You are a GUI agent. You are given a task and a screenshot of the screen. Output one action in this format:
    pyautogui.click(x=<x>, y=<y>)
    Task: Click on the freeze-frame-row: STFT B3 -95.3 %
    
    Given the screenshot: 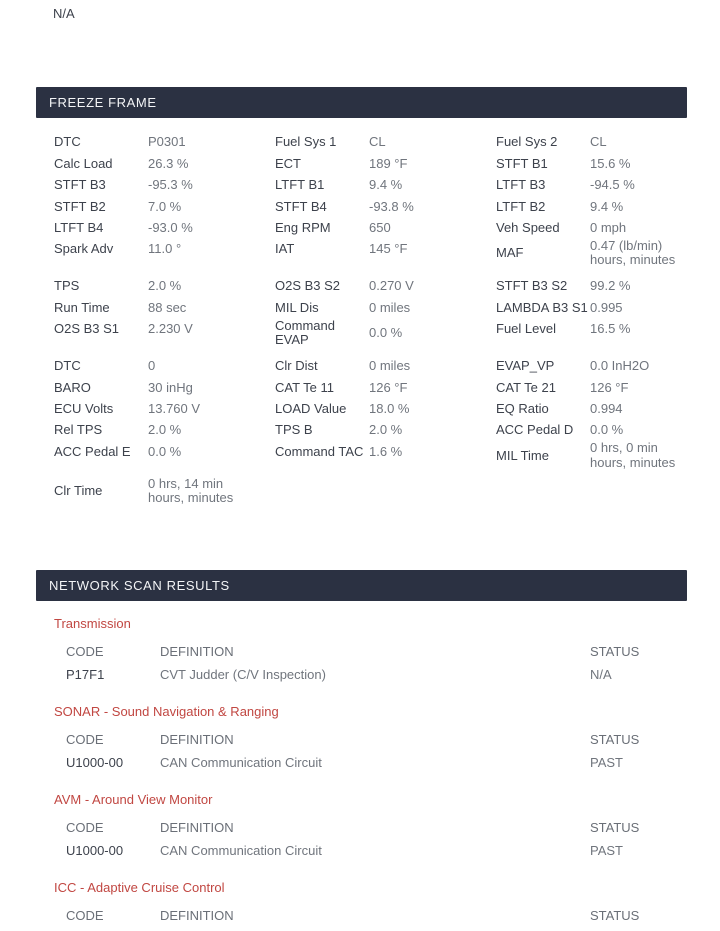 What is the action you would take?
    pyautogui.click(x=155, y=185)
    